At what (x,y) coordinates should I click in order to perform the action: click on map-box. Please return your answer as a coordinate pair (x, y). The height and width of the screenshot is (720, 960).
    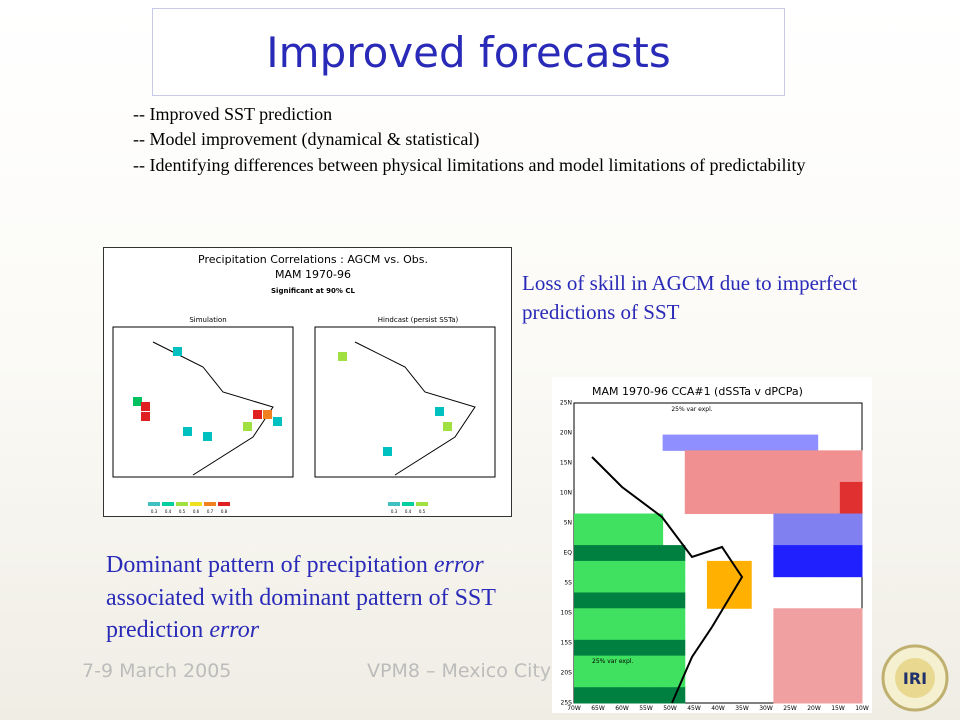
    Looking at the image, I should click on (405, 402).